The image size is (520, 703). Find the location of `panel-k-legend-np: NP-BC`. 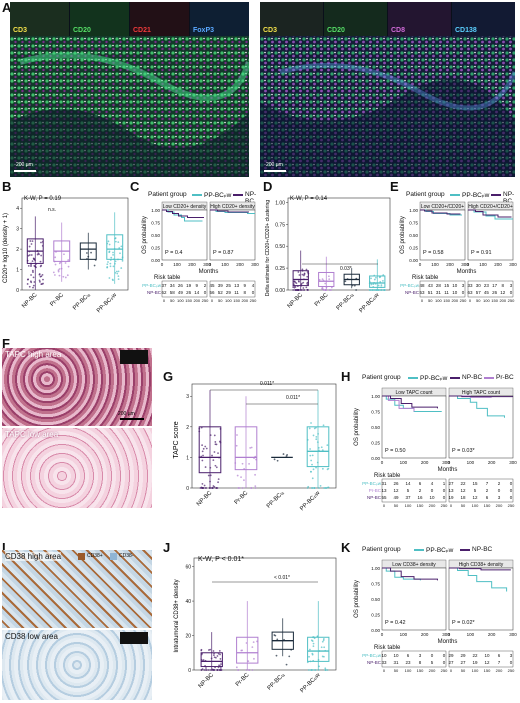

panel-k-legend-np: NP-BC is located at coordinates (482, 549).